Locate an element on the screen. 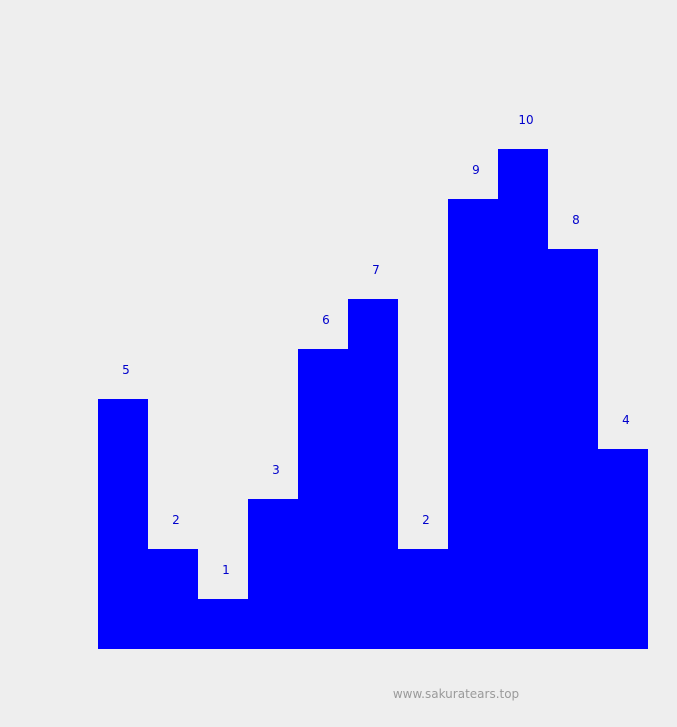 The image size is (677, 727). bar-value-label-1: 5 is located at coordinates (126, 370).